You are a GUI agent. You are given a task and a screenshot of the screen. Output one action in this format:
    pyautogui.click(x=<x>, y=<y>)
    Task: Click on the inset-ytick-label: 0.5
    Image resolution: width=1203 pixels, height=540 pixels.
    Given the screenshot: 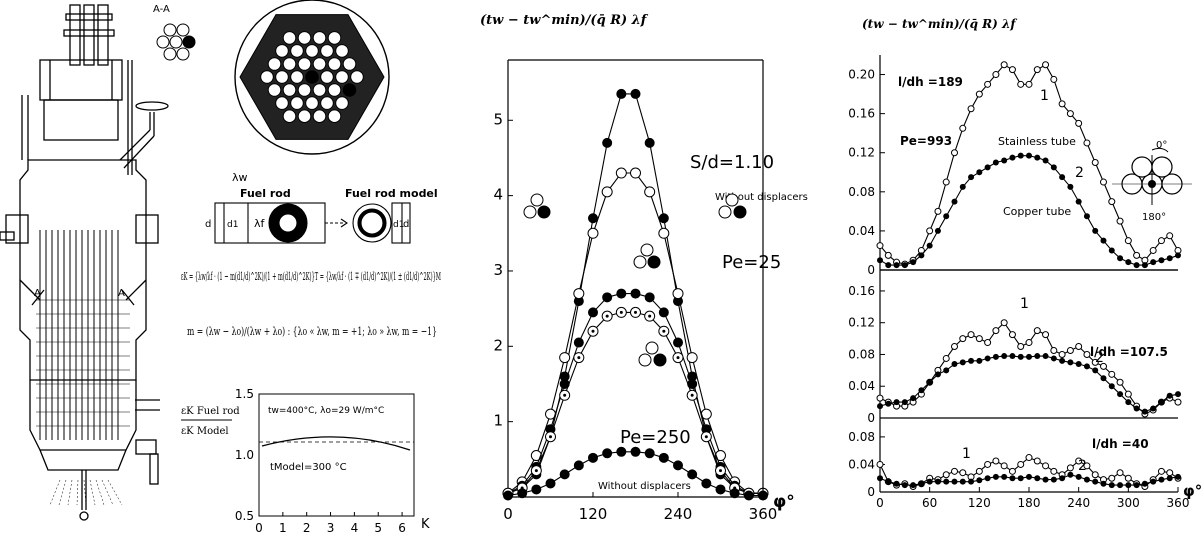 What is the action you would take?
    pyautogui.click(x=244, y=516)
    